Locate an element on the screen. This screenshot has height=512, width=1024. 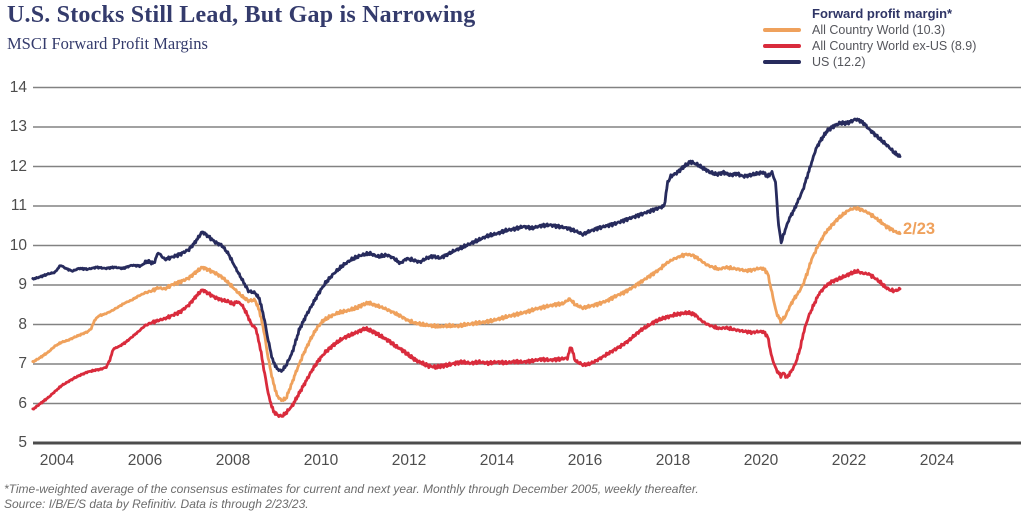
y-tick-label: 10 is located at coordinates (18, 245).